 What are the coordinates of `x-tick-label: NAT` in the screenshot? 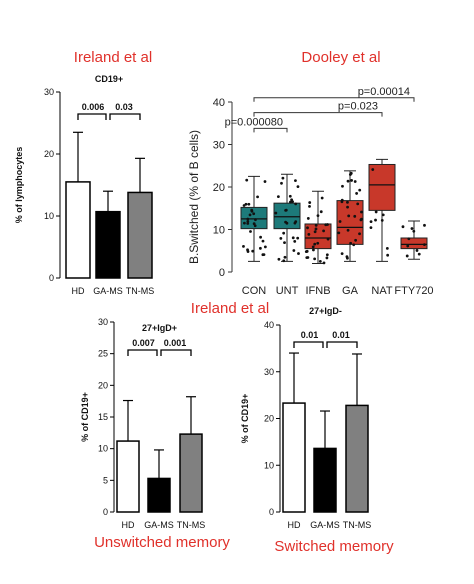 It's located at (381, 291).